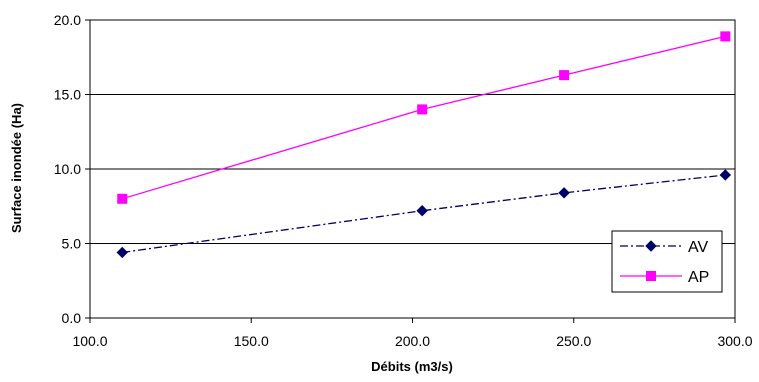 This screenshot has height=382, width=759. Describe the element at coordinates (72, 244) in the screenshot. I see `y-tick-label: 5.0` at that location.